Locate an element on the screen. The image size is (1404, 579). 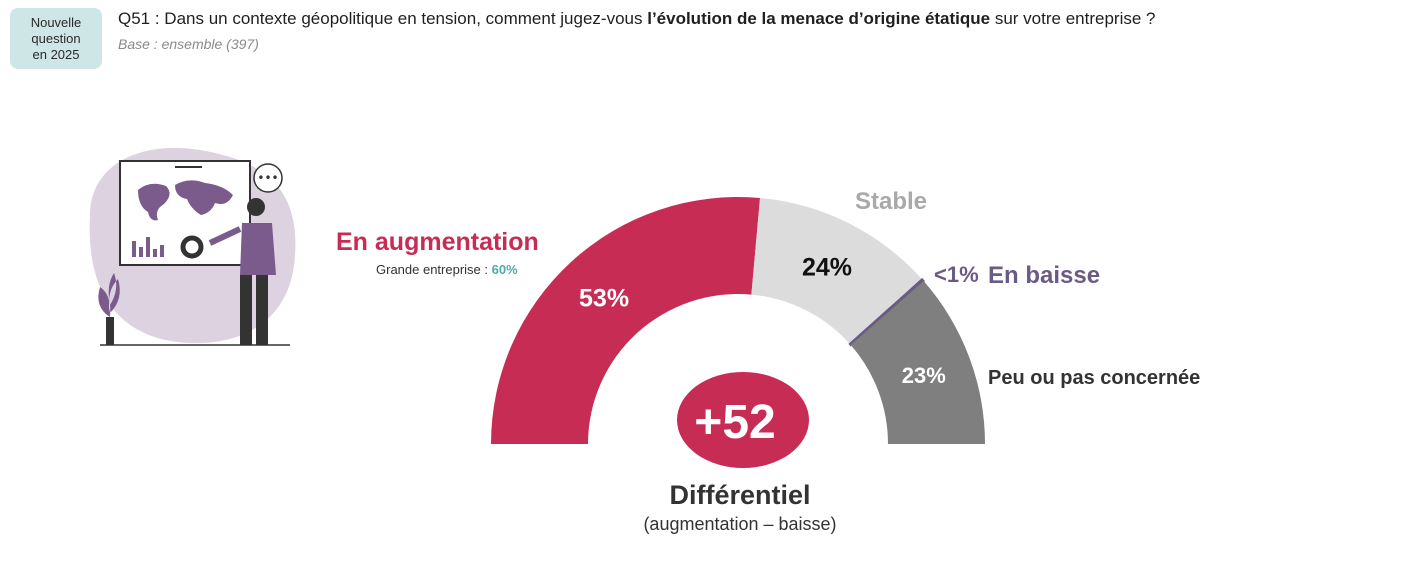
slice-label-augmentation: 53% is located at coordinates (604, 299).